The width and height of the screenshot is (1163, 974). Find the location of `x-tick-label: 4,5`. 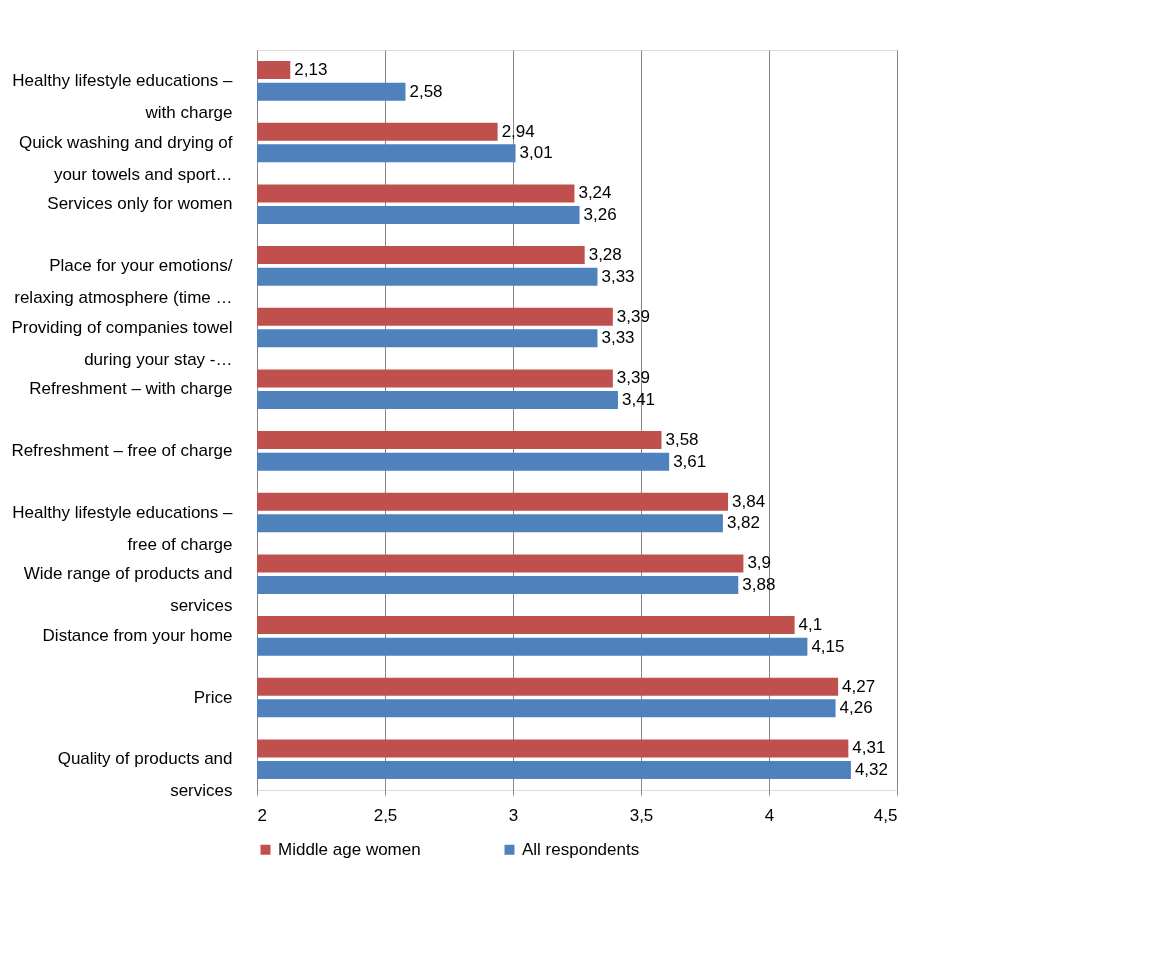

x-tick-label: 4,5 is located at coordinates (885, 815).